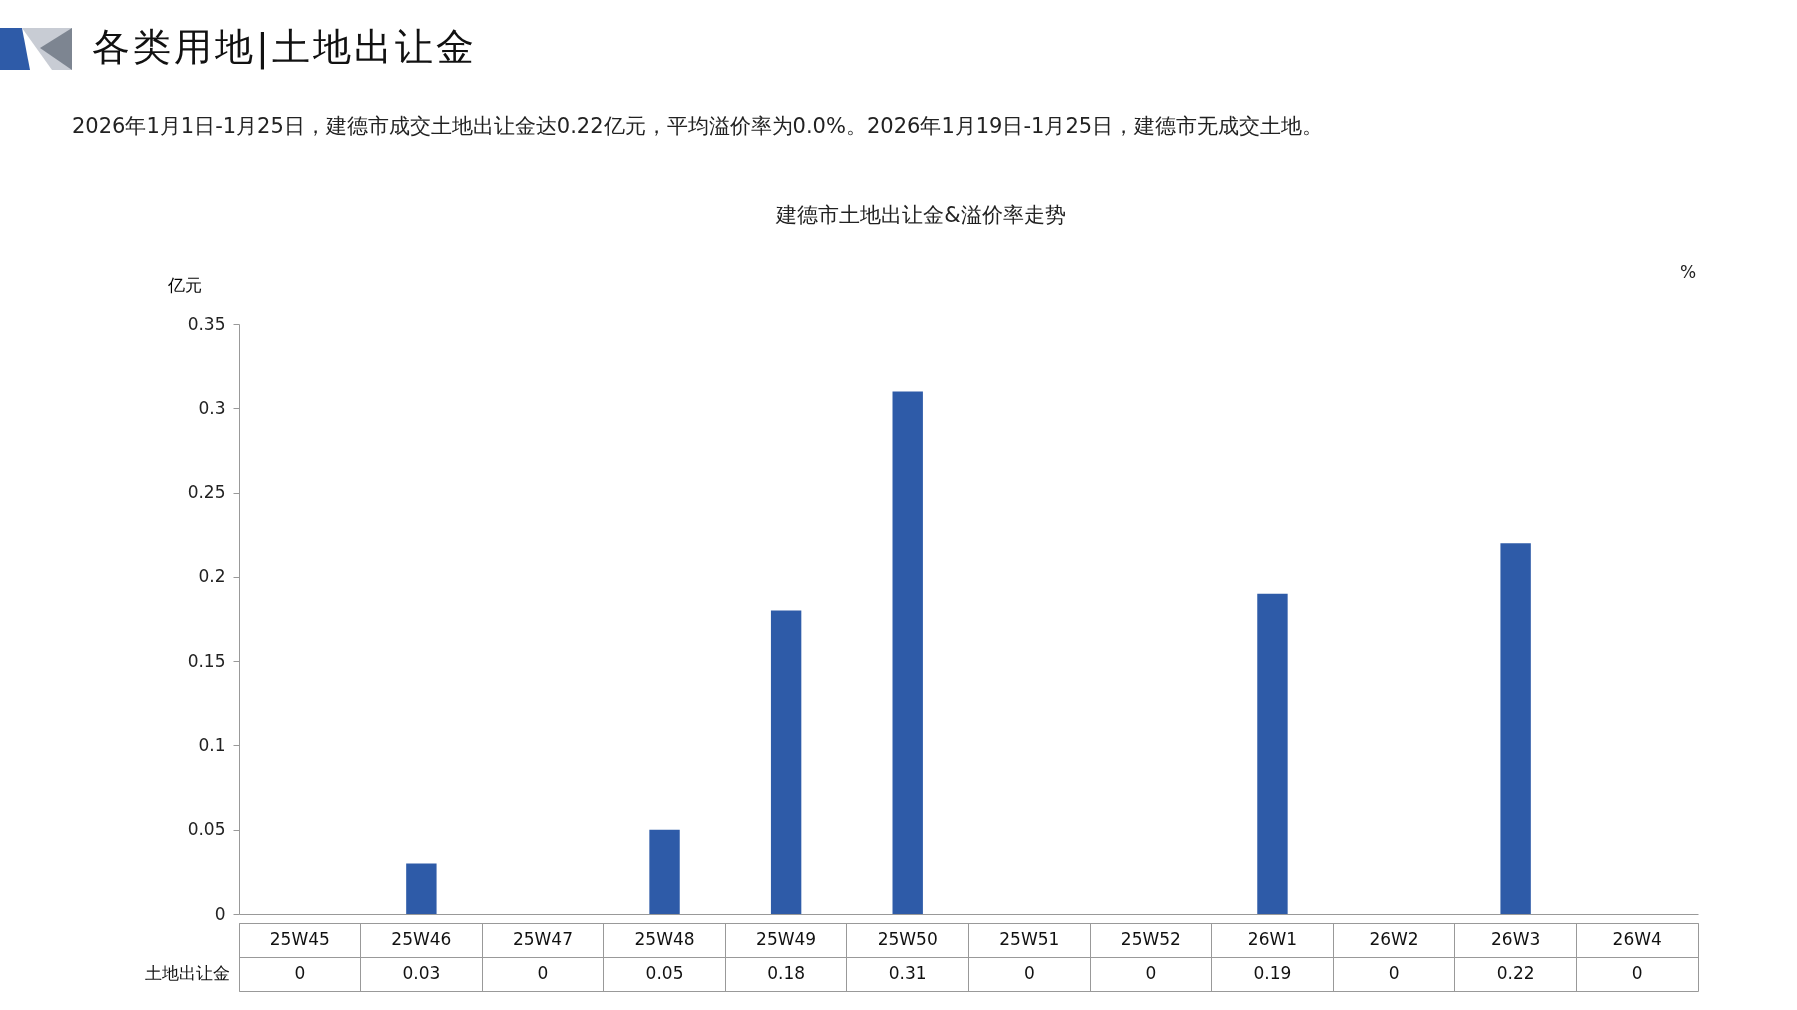 The height and width of the screenshot is (1010, 1797). Describe the element at coordinates (1272, 939) in the screenshot. I see `x-tick-label: 26W1` at that location.